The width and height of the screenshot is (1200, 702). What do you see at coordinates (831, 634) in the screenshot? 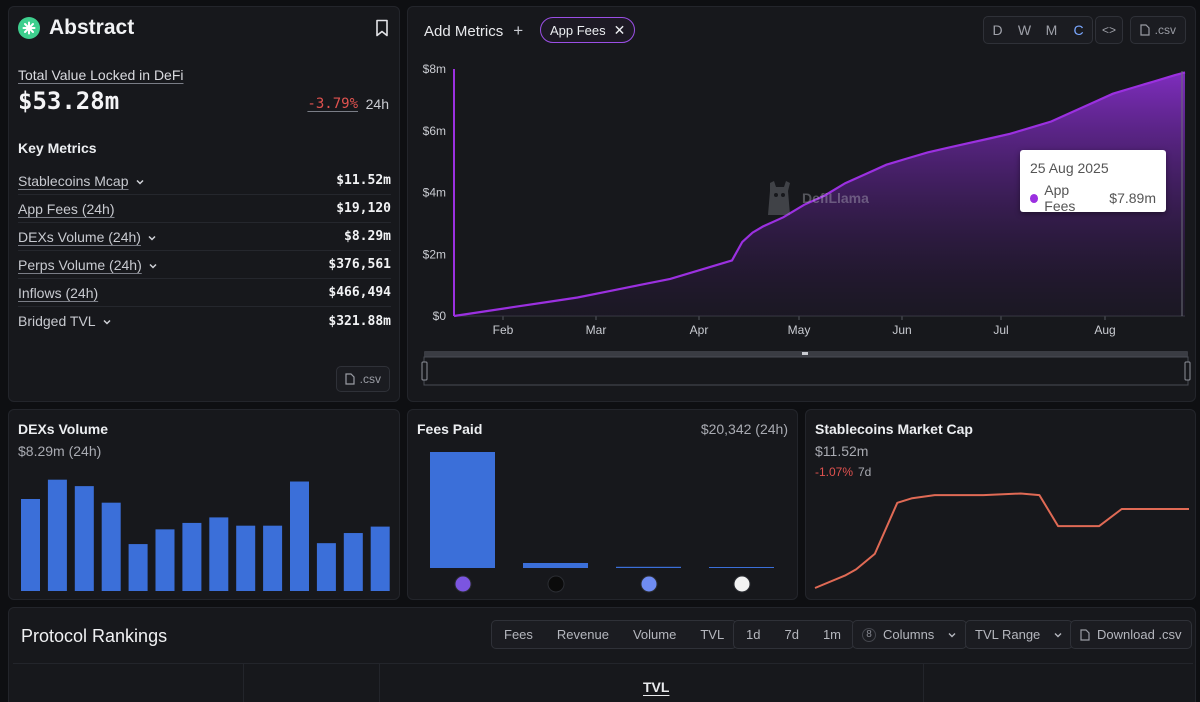
I see `range-tab: 1m` at bounding box center [831, 634].